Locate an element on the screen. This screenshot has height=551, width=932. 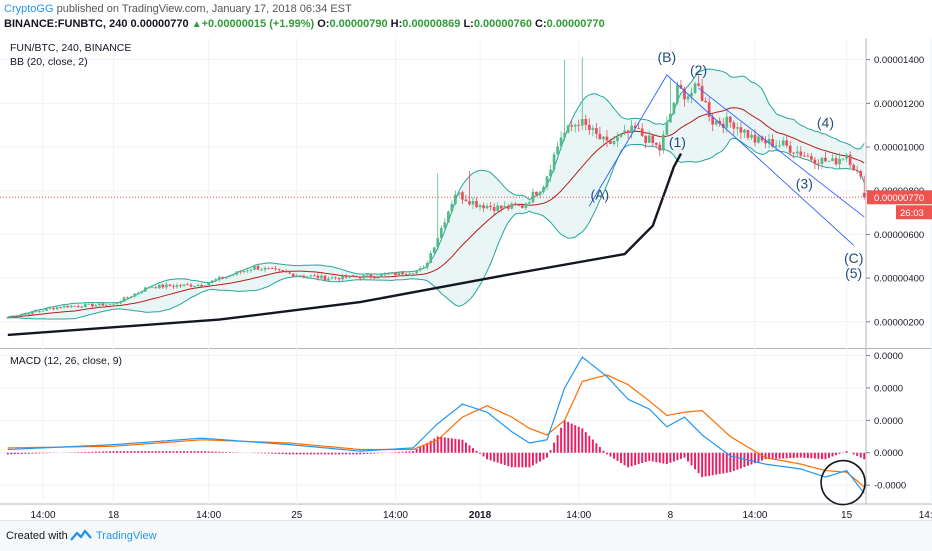
high-label: H: is located at coordinates (396, 24).